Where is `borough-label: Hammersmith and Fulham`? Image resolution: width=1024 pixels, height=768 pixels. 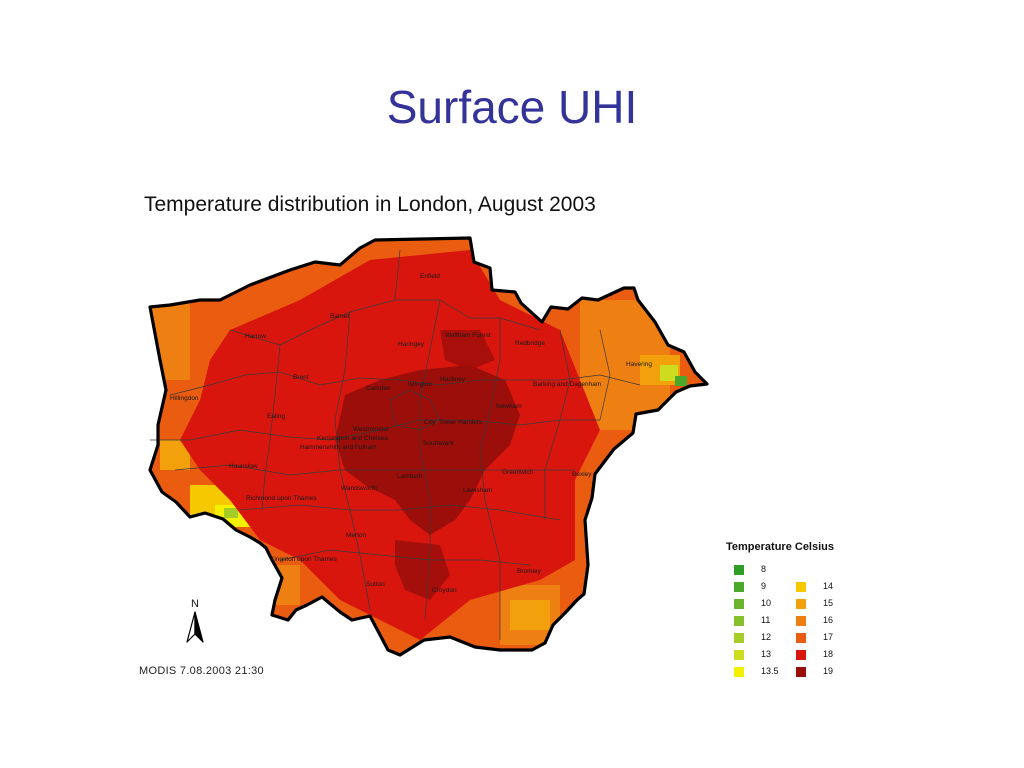
borough-label: Hammersmith and Fulham is located at coordinates (338, 447).